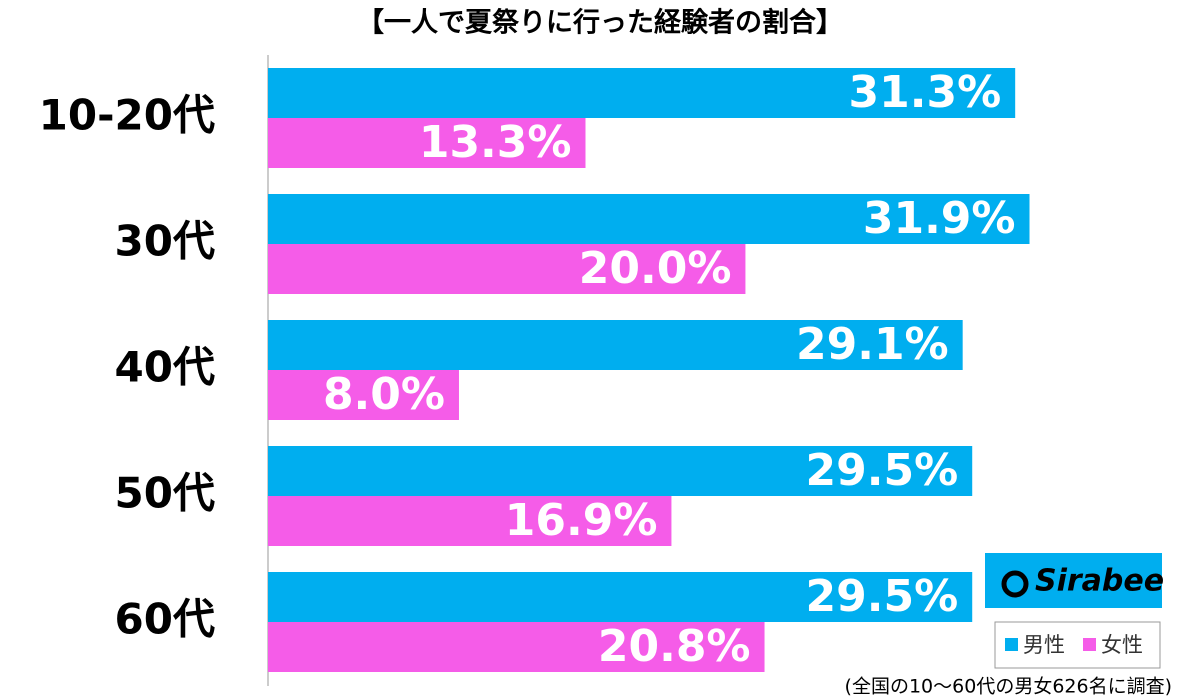  Describe the element at coordinates (165, 367) in the screenshot. I see `category-label: 40代` at that location.